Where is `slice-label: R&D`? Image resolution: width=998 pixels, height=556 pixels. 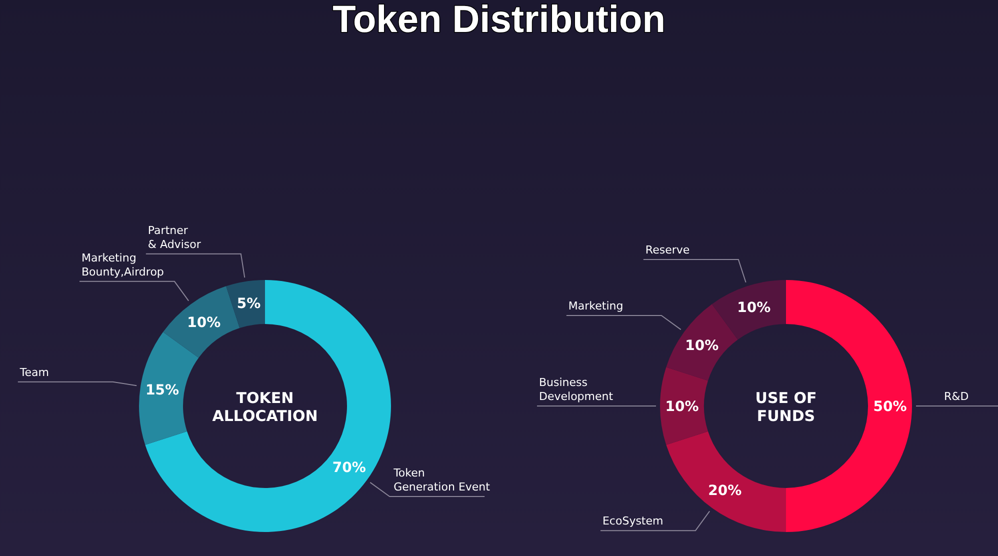
slice-label: R&D is located at coordinates (956, 396).